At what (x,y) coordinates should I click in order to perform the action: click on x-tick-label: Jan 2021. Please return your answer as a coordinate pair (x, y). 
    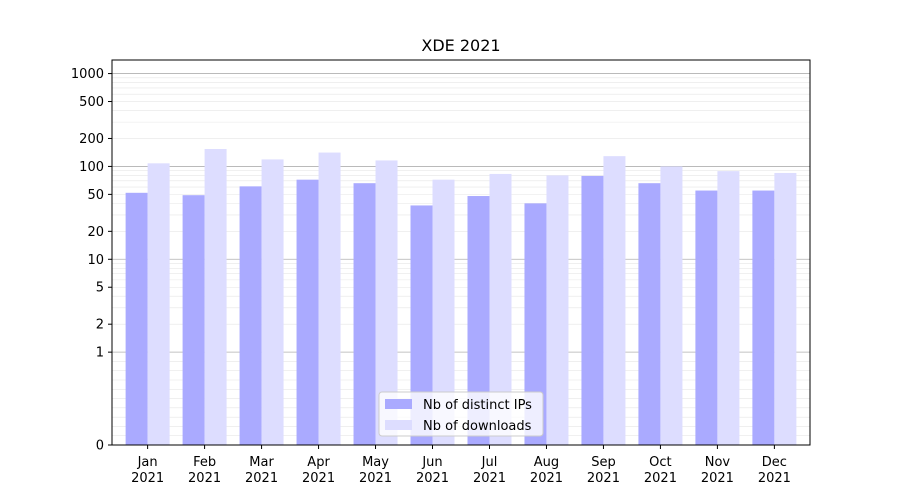
    Looking at the image, I should click on (147, 470).